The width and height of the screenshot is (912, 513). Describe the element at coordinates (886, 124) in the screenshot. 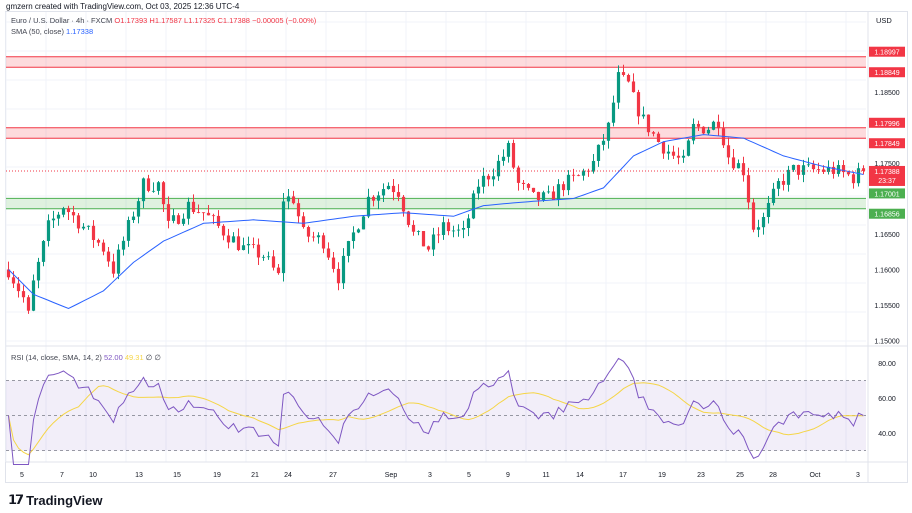

I see `resistance-price-label: 1.17996` at that location.